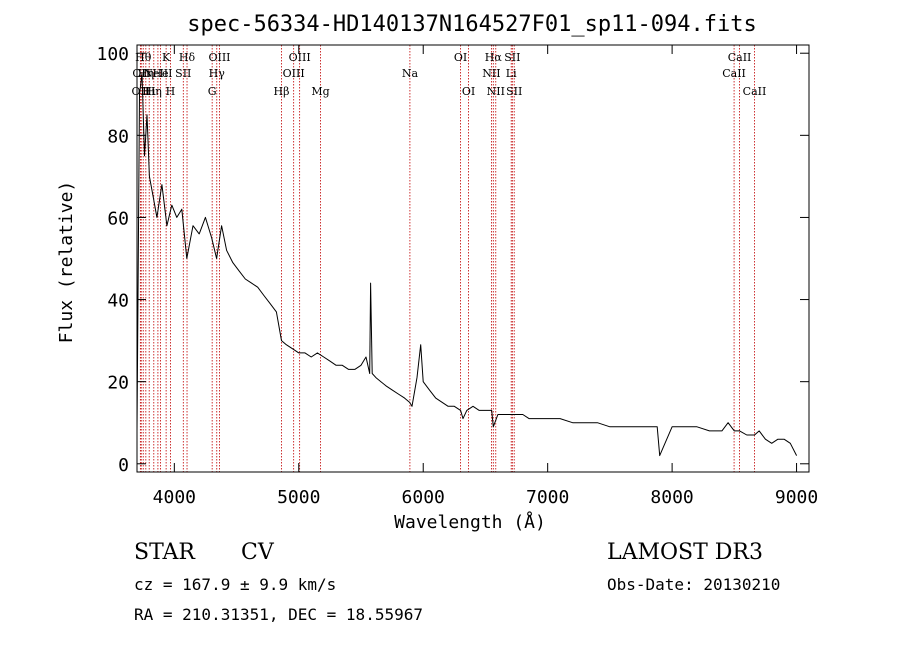  I want to click on coordinates-text: RA = 210.31351, DEC = 18.55967, so click(278, 614).